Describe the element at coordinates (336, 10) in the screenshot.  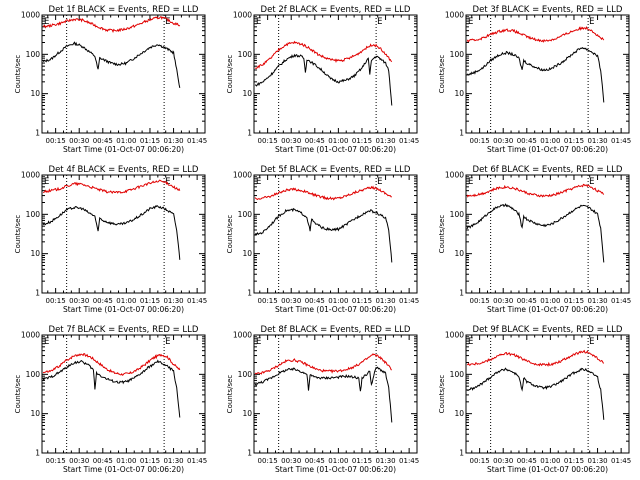
I see `panel-title: Det 2f BLACK = Events, RED = LLD` at that location.